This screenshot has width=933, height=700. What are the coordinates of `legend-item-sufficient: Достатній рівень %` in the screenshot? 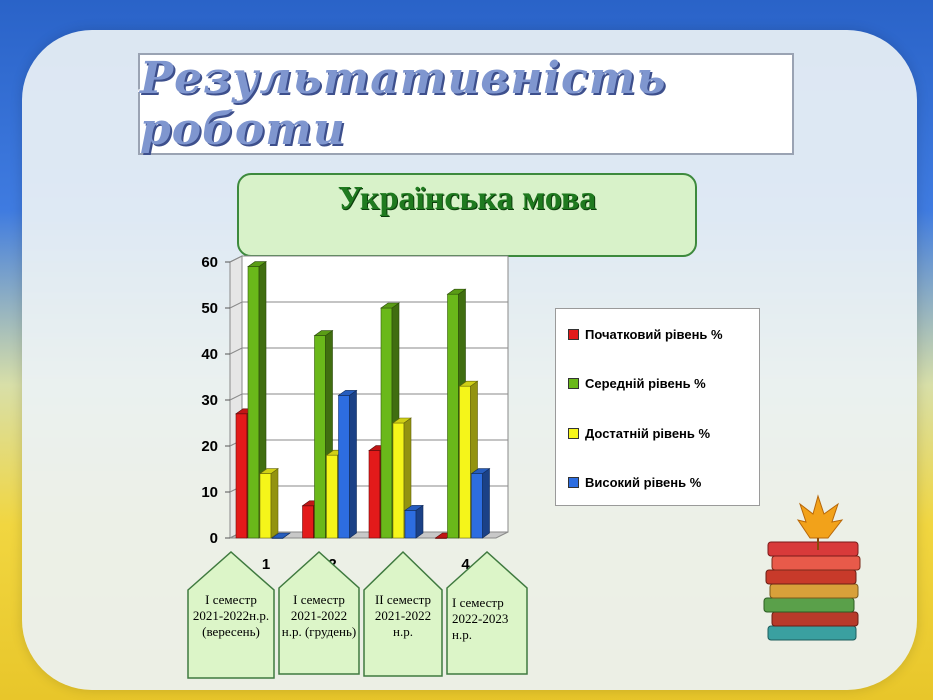 It's located at (639, 433).